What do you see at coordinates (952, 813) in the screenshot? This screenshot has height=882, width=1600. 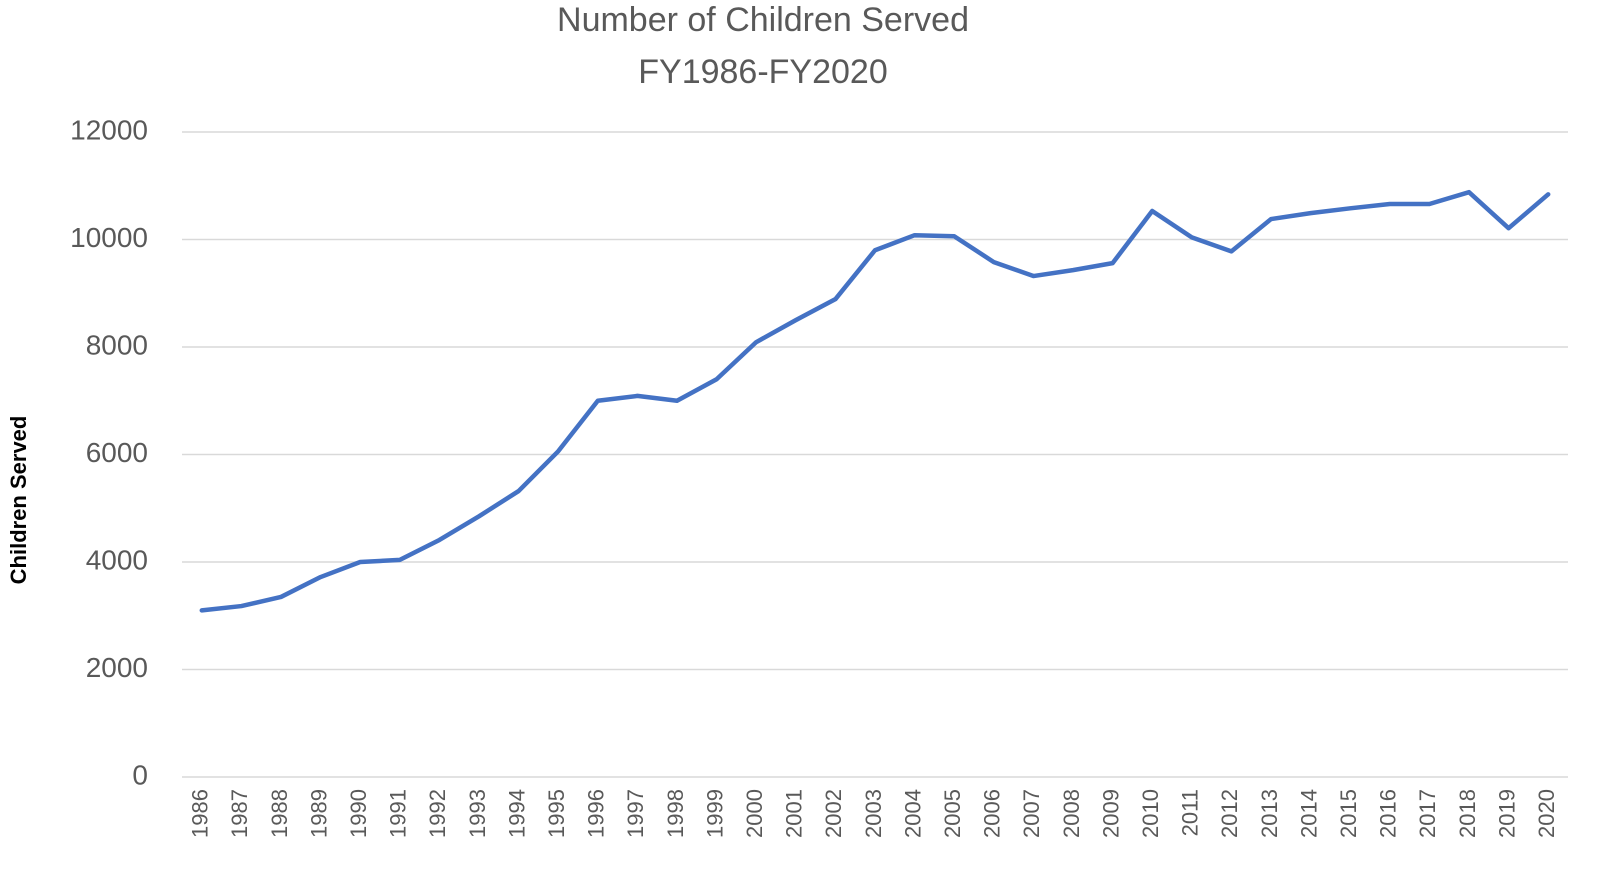 I see `x-tick-label: 2005` at bounding box center [952, 813].